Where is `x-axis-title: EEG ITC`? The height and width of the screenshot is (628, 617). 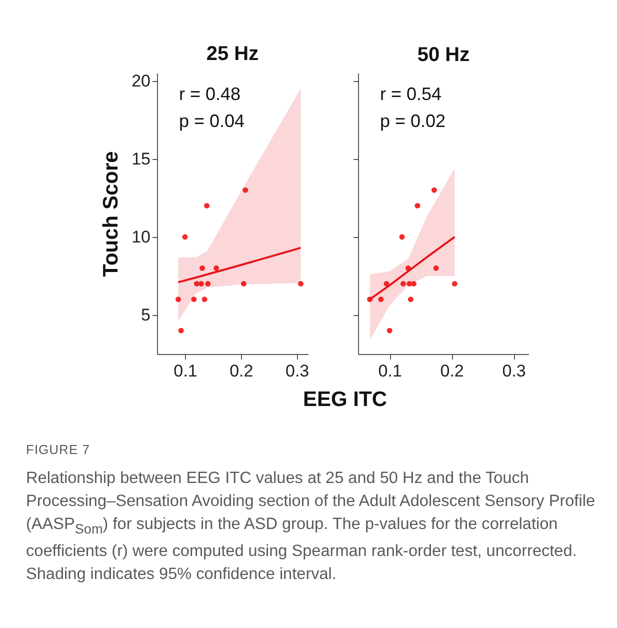
x-axis-title: EEG ITC is located at coordinates (345, 400).